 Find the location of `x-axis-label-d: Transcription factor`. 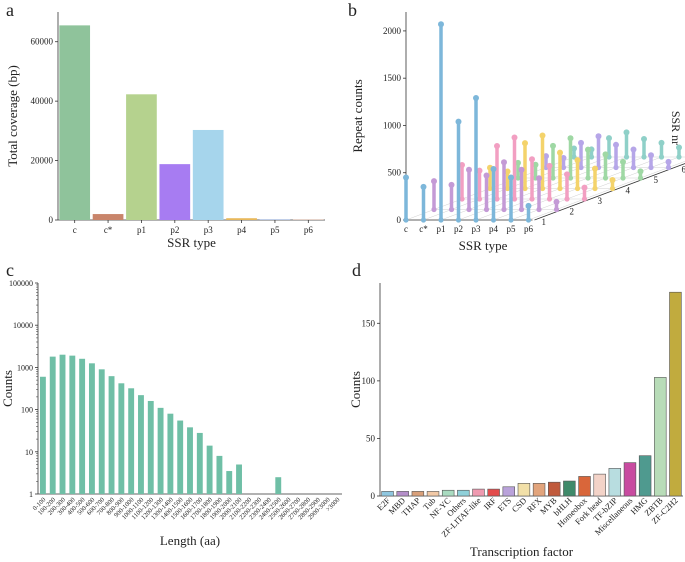

x-axis-label-d: Transcription factor is located at coordinates (522, 551).